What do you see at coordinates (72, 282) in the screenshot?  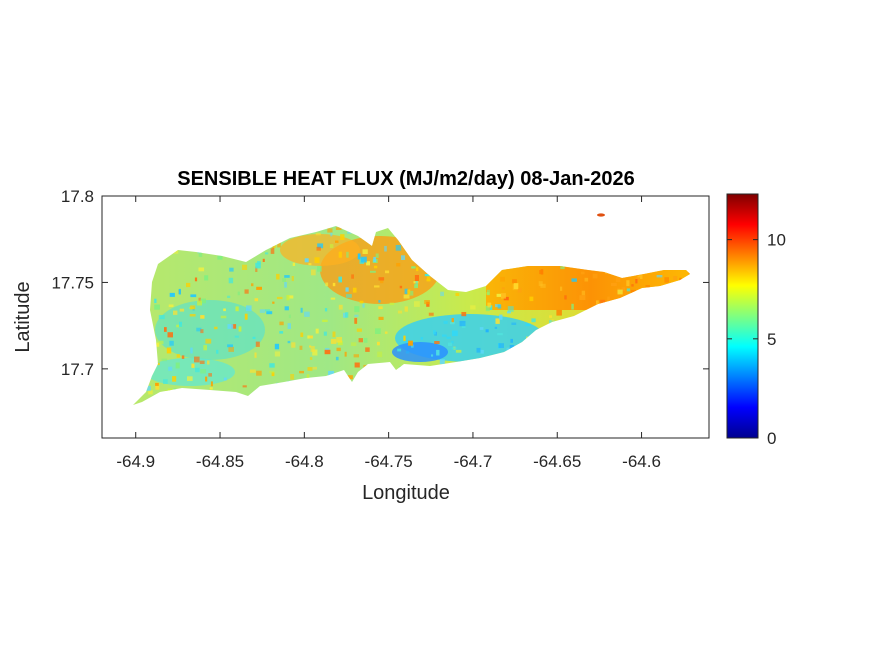 I see `y-tick-label: 17.75` at bounding box center [72, 282].